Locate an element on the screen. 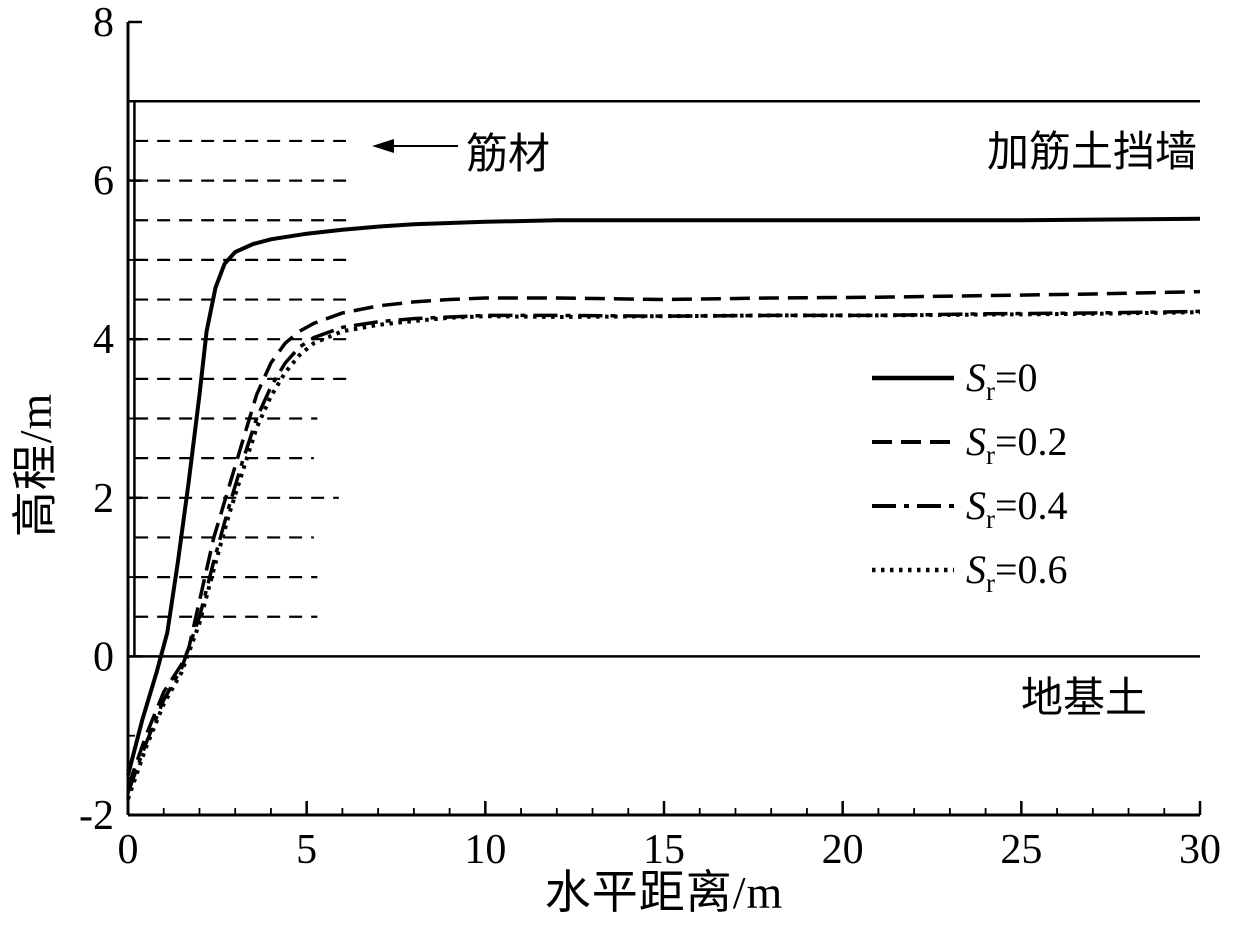  y-tick-label: 0 is located at coordinates (103, 657).